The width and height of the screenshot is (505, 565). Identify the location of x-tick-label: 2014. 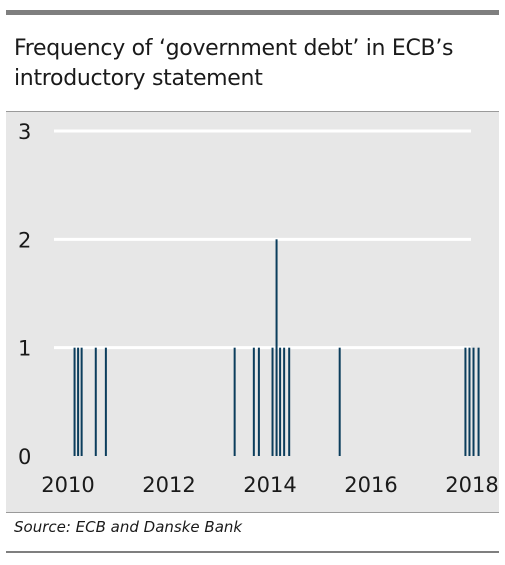
(269, 485).